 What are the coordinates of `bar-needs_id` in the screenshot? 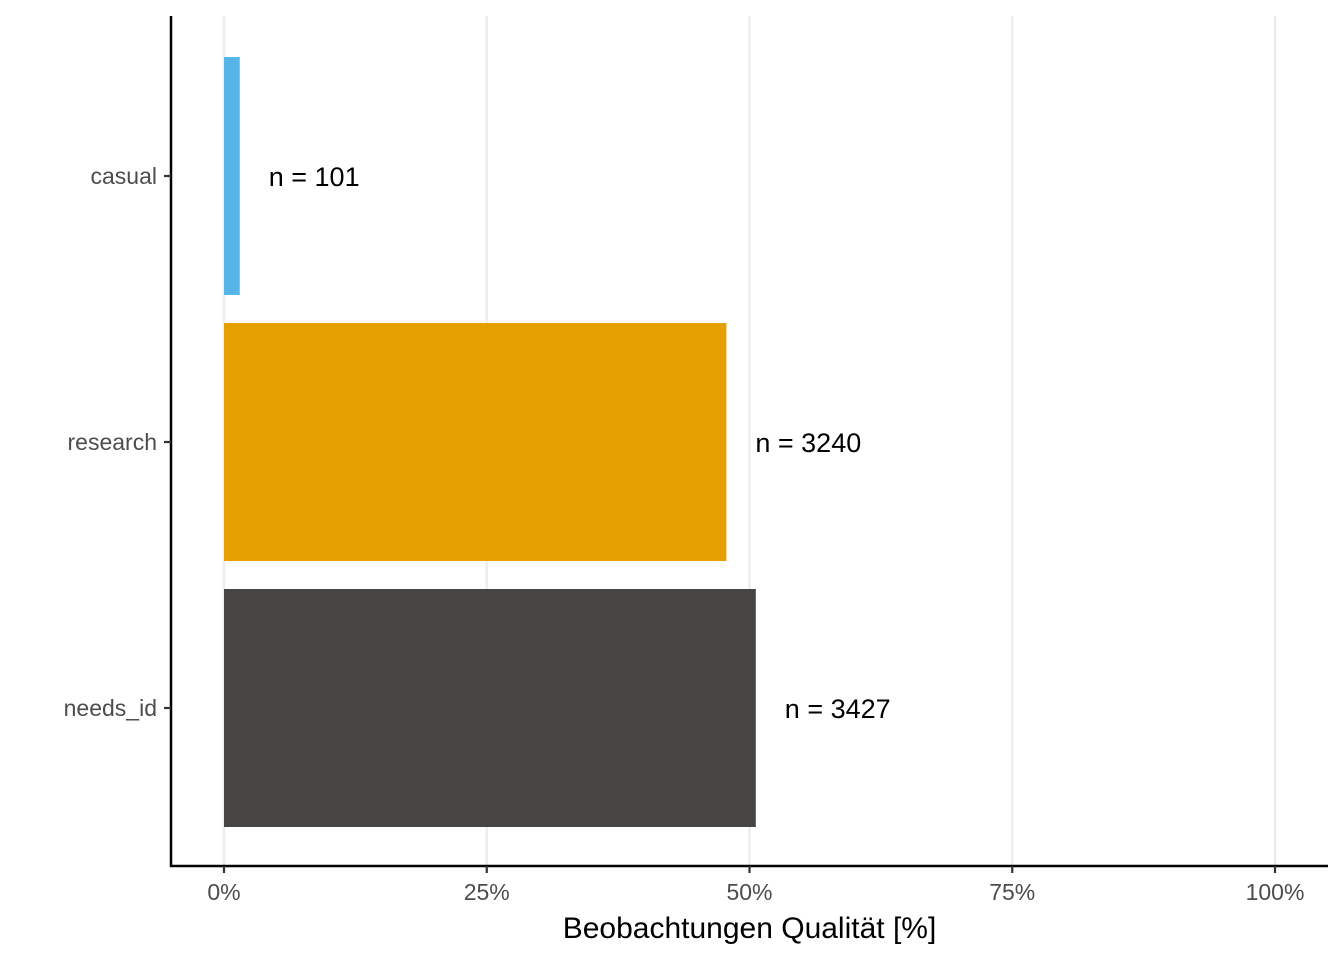 It's located at (490, 708).